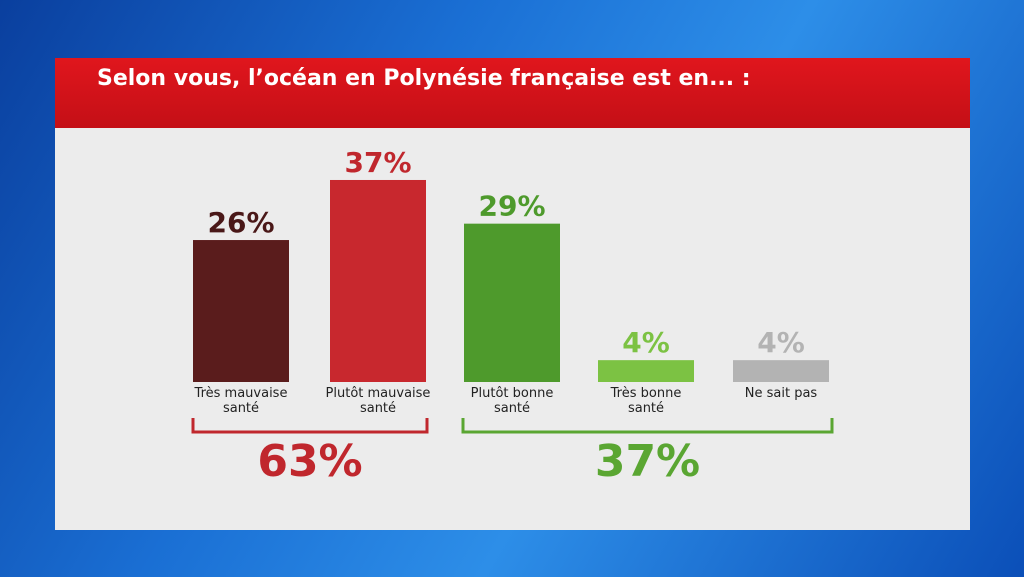  Describe the element at coordinates (512, 93) in the screenshot. I see `header-bar` at that location.